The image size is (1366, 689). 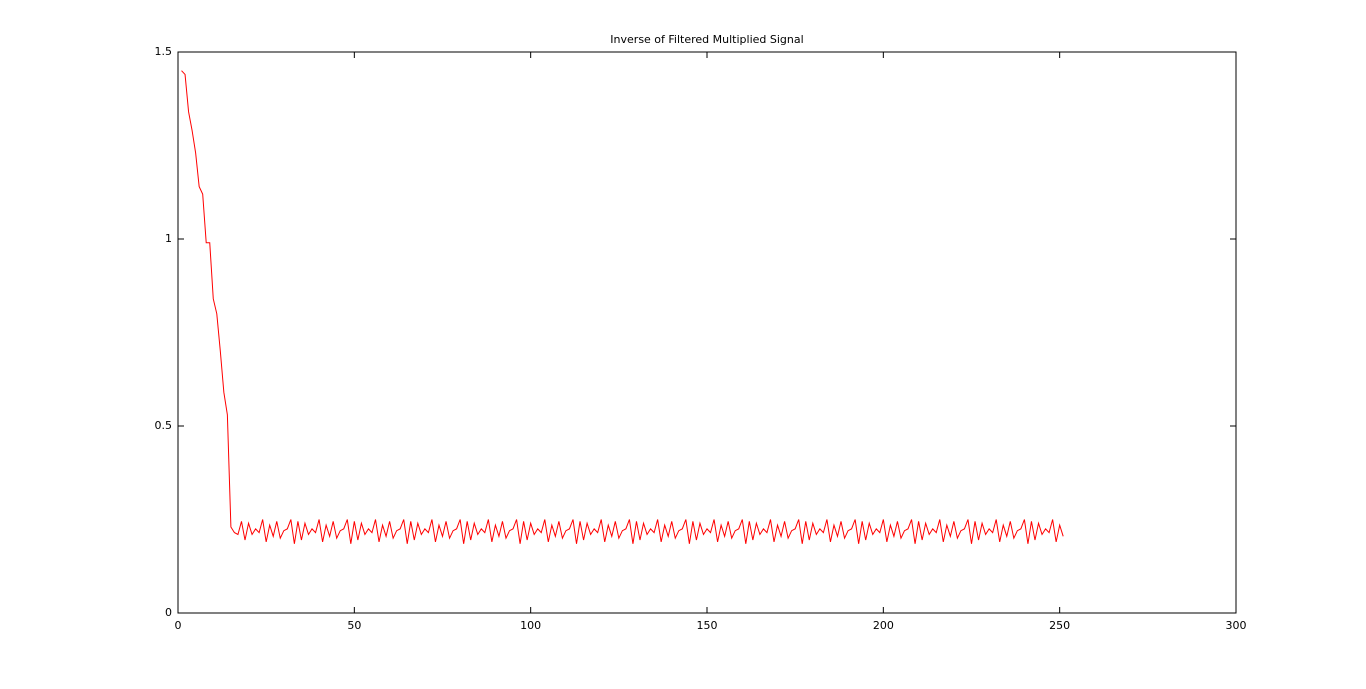 What do you see at coordinates (164, 51) in the screenshot?
I see `y-tick-label: 1.5` at bounding box center [164, 51].